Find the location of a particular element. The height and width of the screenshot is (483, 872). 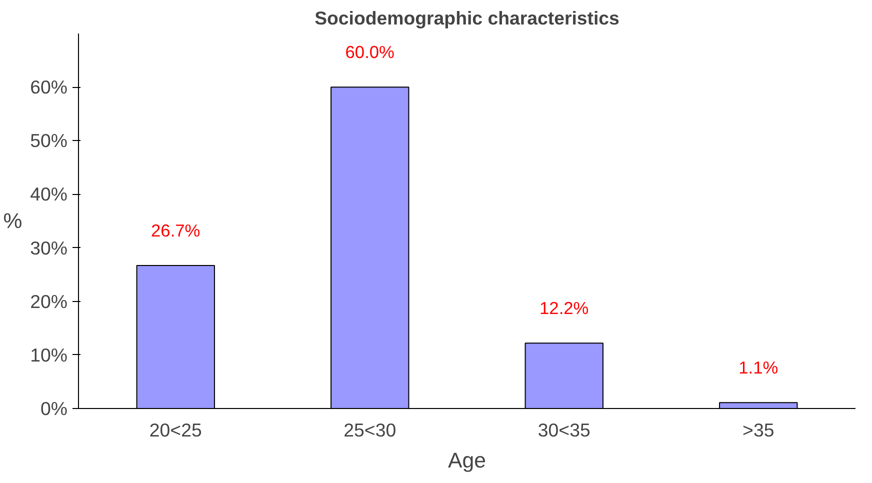

y-tick-label: 40% is located at coordinates (49, 194).